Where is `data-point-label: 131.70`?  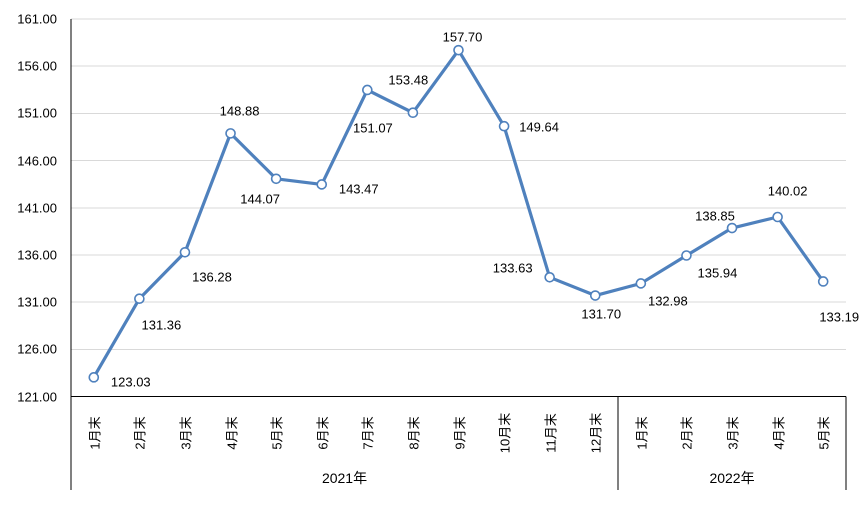
data-point-label: 131.70 is located at coordinates (601, 314).